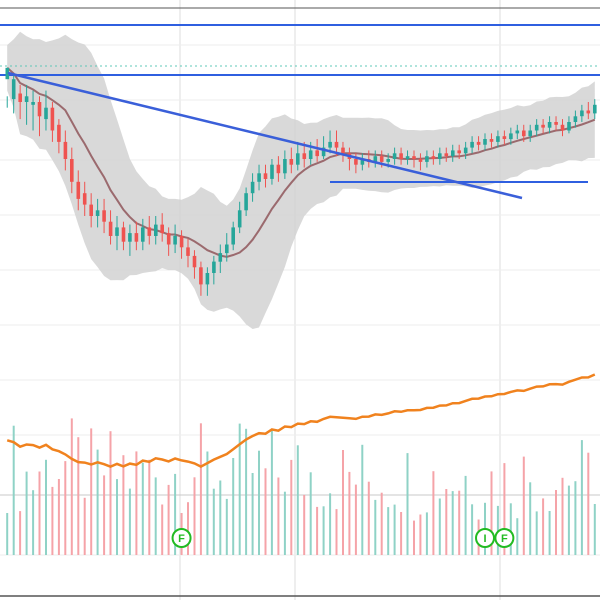  I want to click on event-marker: F, so click(181, 538).